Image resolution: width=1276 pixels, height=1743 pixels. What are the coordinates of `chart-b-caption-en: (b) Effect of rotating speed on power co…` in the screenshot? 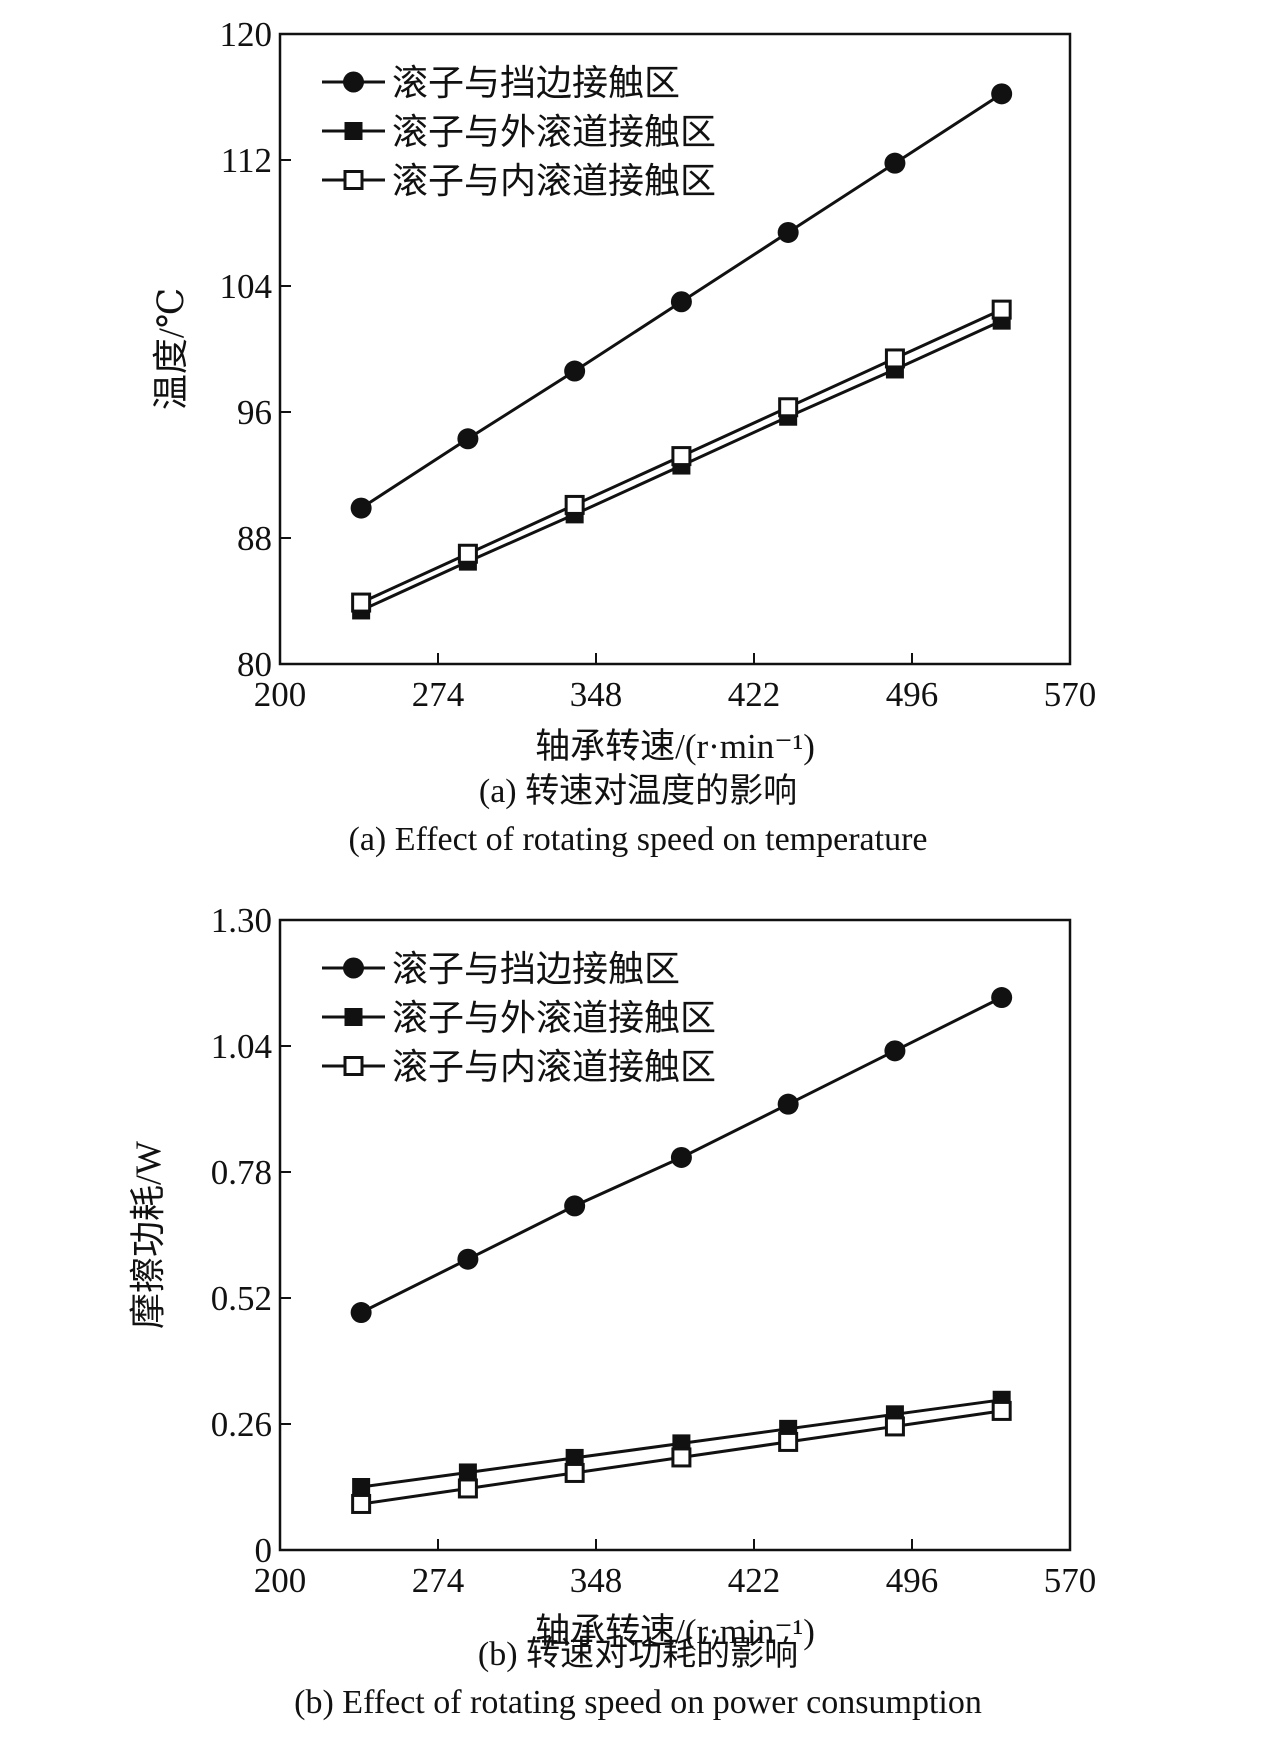 It's located at (638, 1702).